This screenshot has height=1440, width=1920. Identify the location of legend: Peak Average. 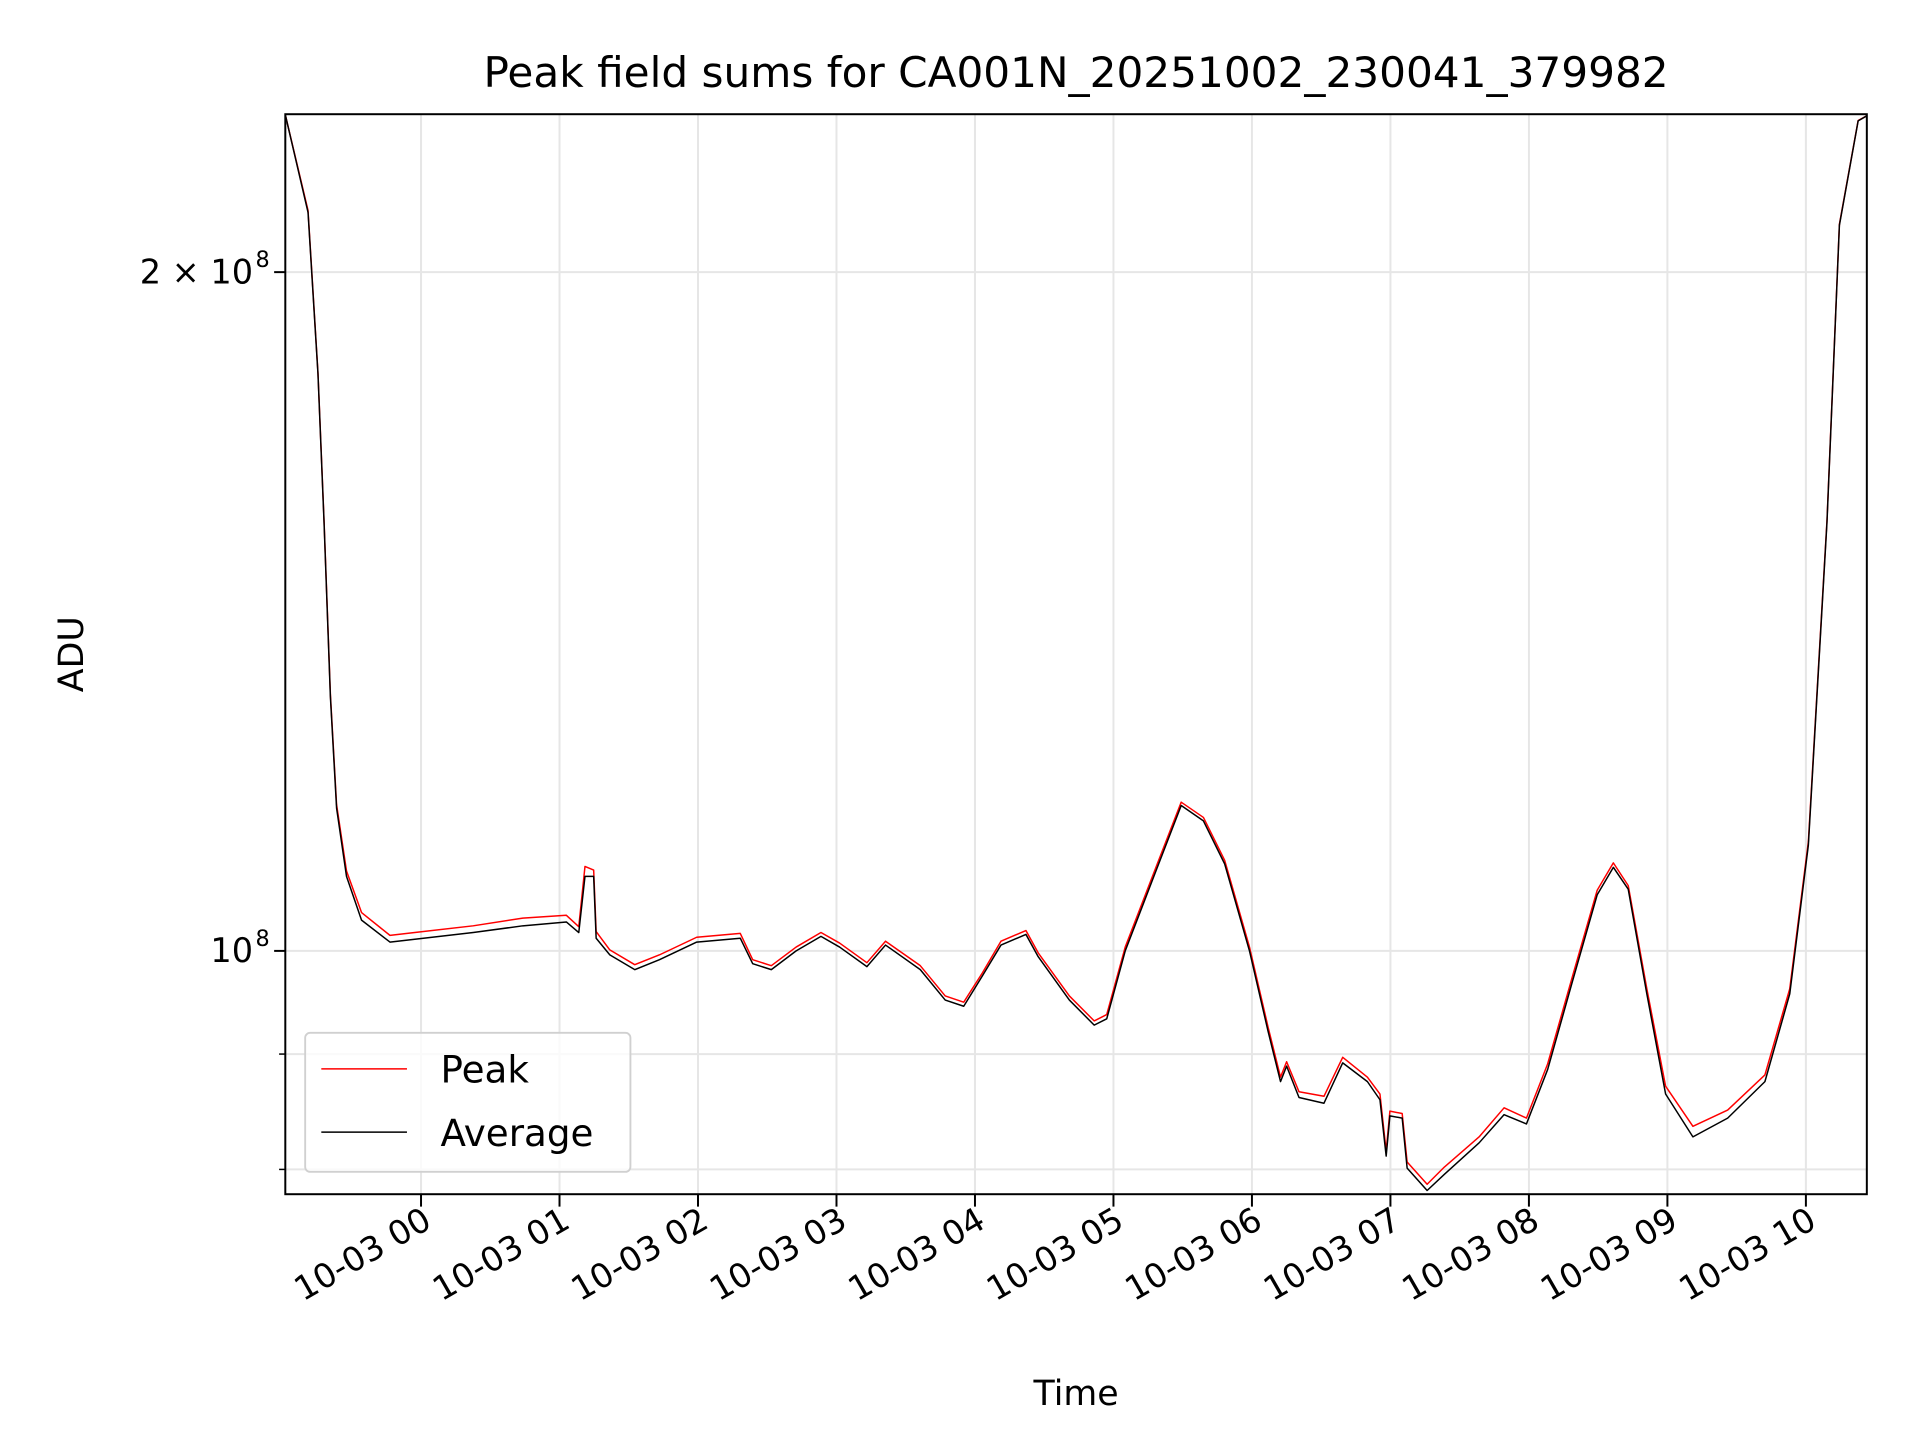
(468, 1102).